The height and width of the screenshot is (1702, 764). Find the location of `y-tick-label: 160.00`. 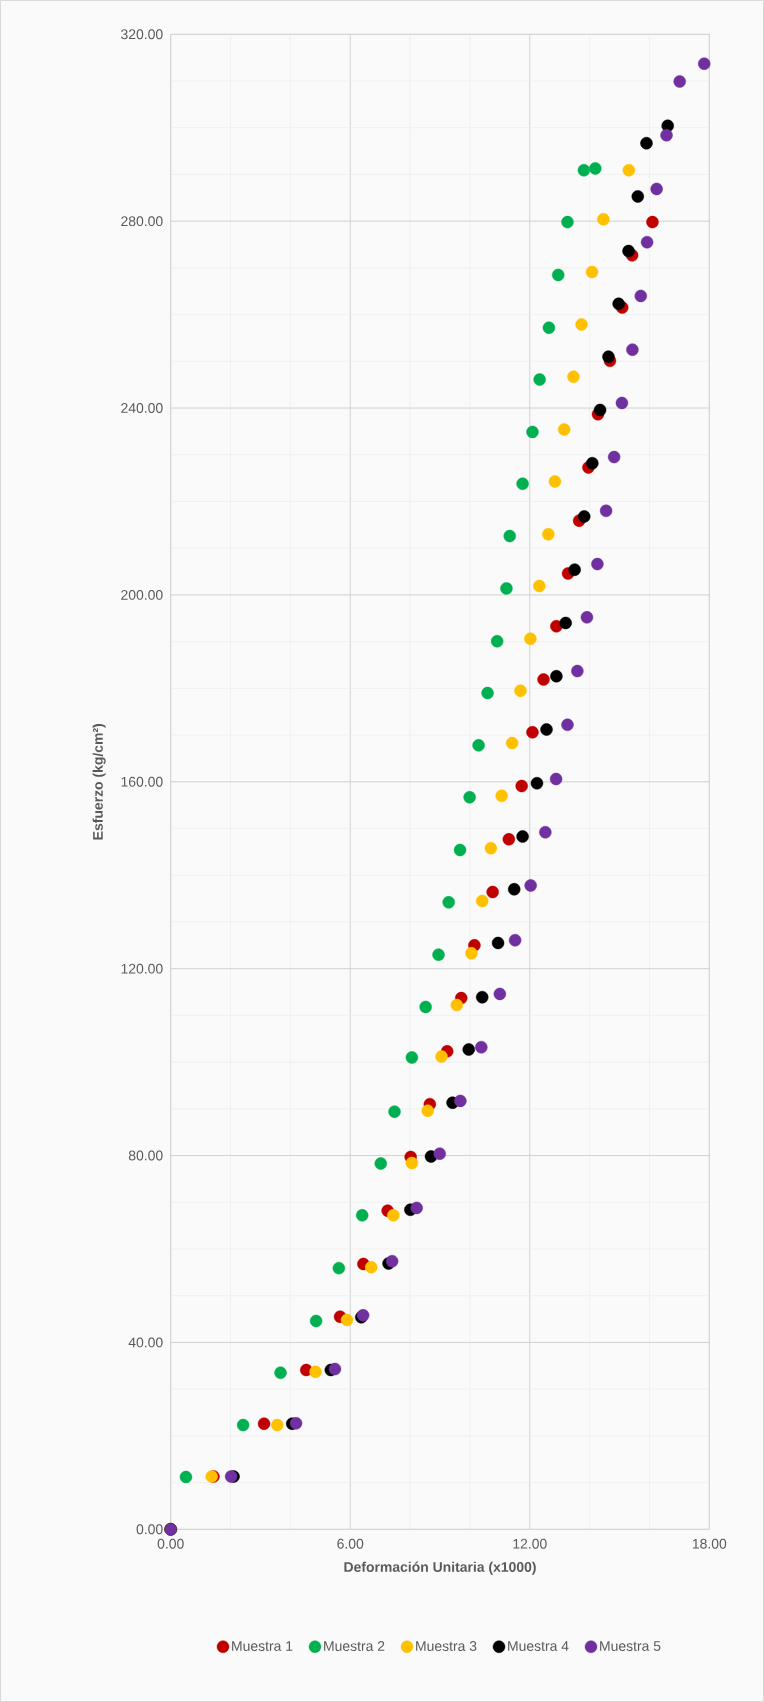

y-tick-label: 160.00 is located at coordinates (142, 781).